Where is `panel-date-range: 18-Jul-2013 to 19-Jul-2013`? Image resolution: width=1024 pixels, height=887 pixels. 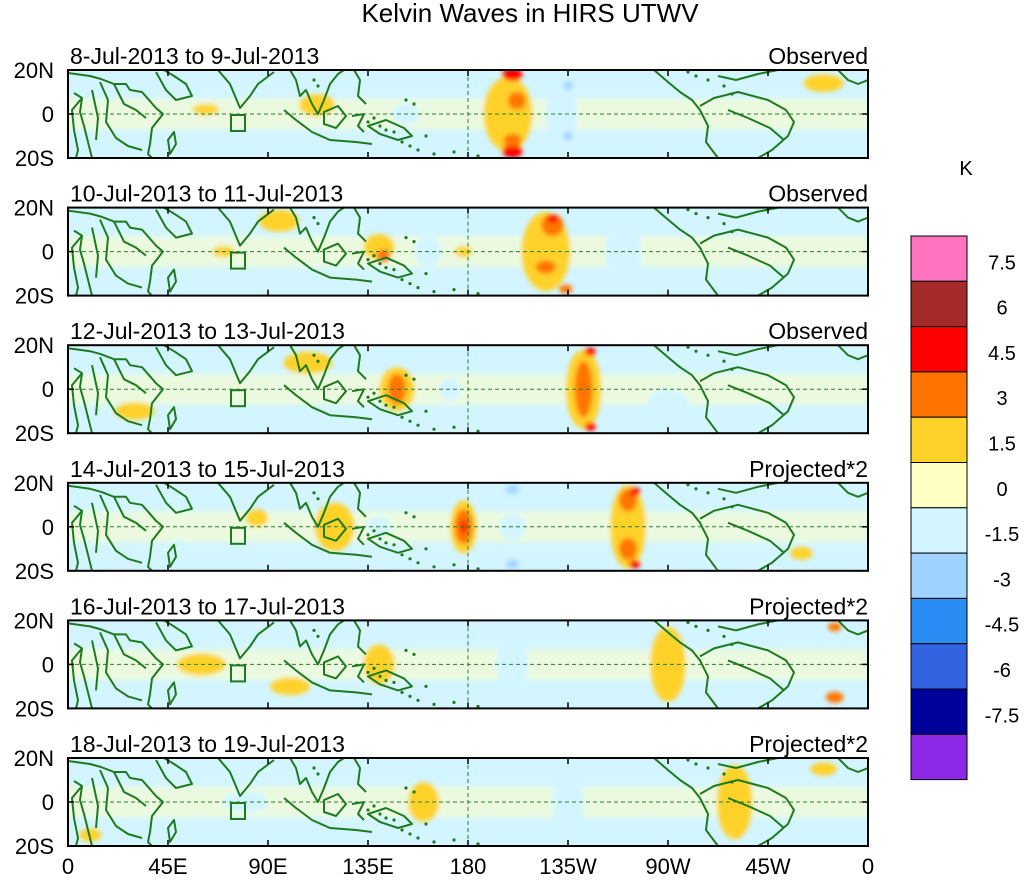 panel-date-range: 18-Jul-2013 to 19-Jul-2013 is located at coordinates (207, 744).